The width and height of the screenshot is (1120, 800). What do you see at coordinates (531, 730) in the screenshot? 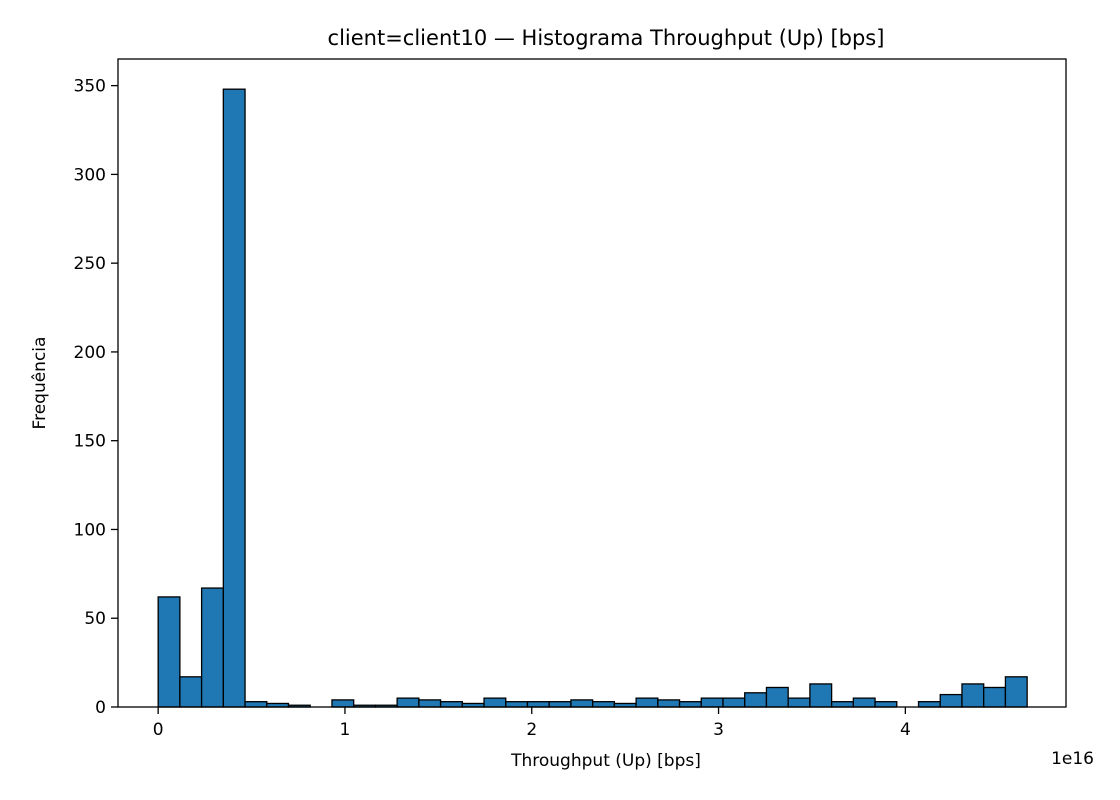
I see `x-tick-label: 2` at bounding box center [531, 730].